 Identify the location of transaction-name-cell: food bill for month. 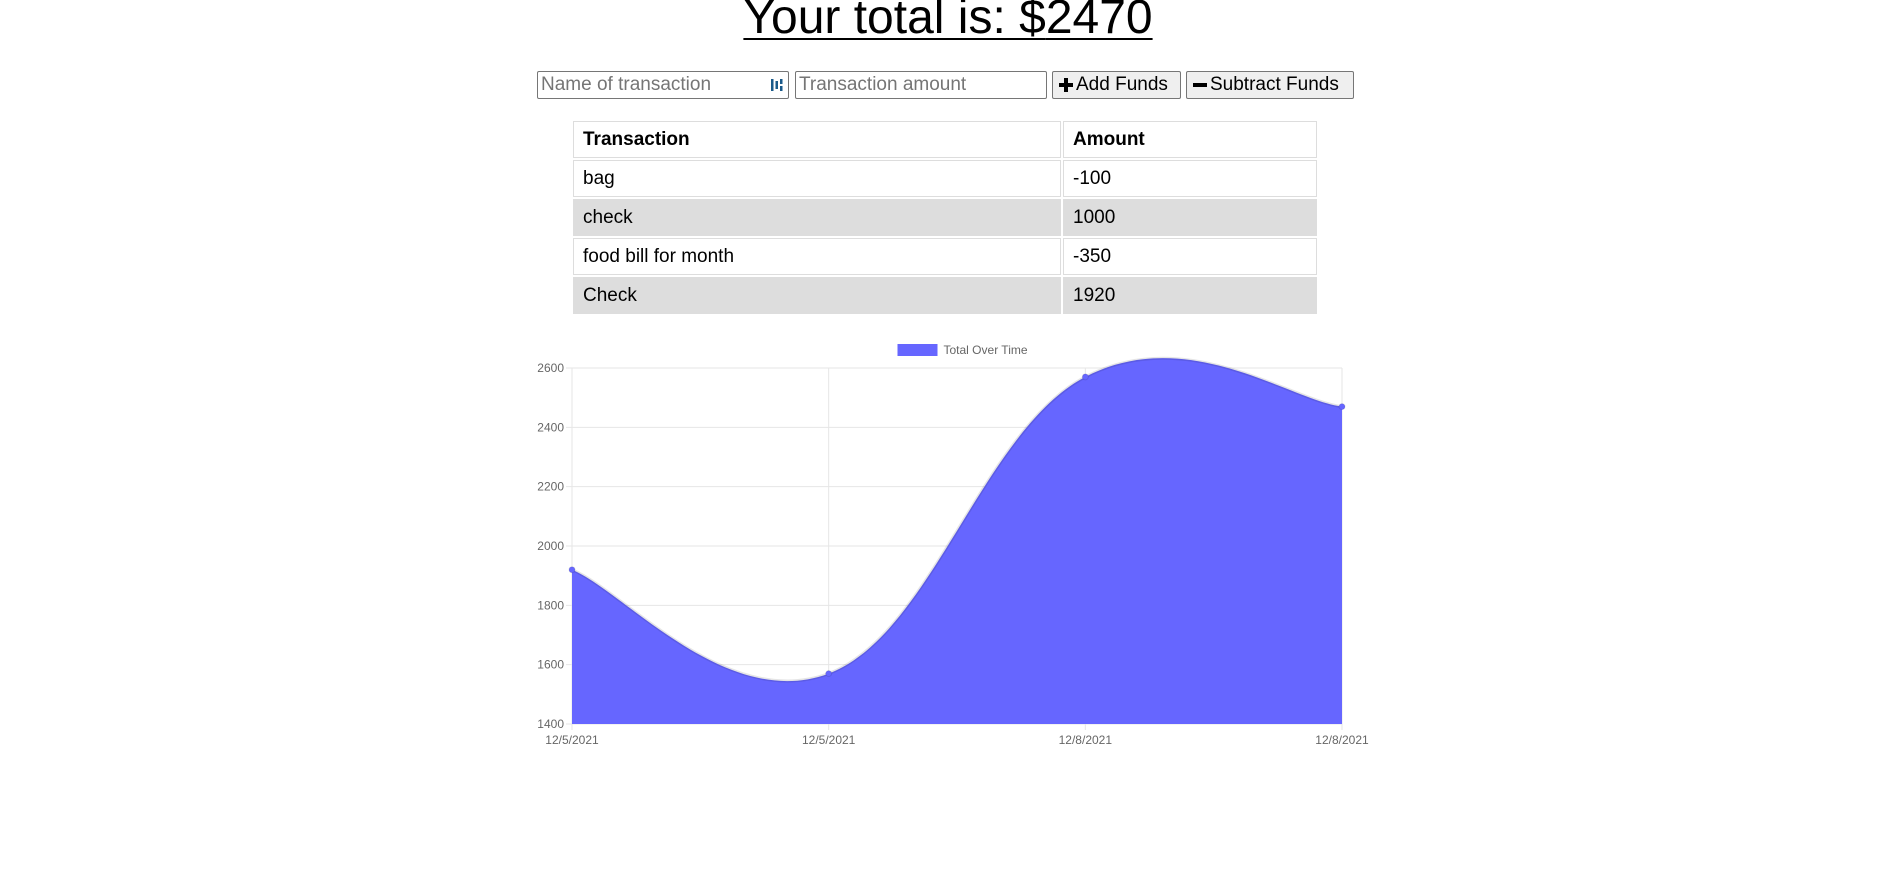
(817, 256).